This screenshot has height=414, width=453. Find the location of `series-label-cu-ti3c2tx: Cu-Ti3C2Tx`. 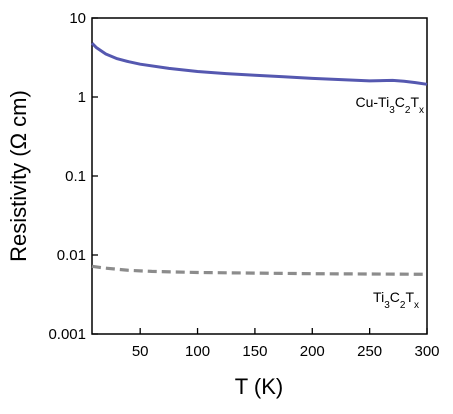

series-label-cu-ti3c2tx: Cu-Ti3C2Tx is located at coordinates (389, 105).